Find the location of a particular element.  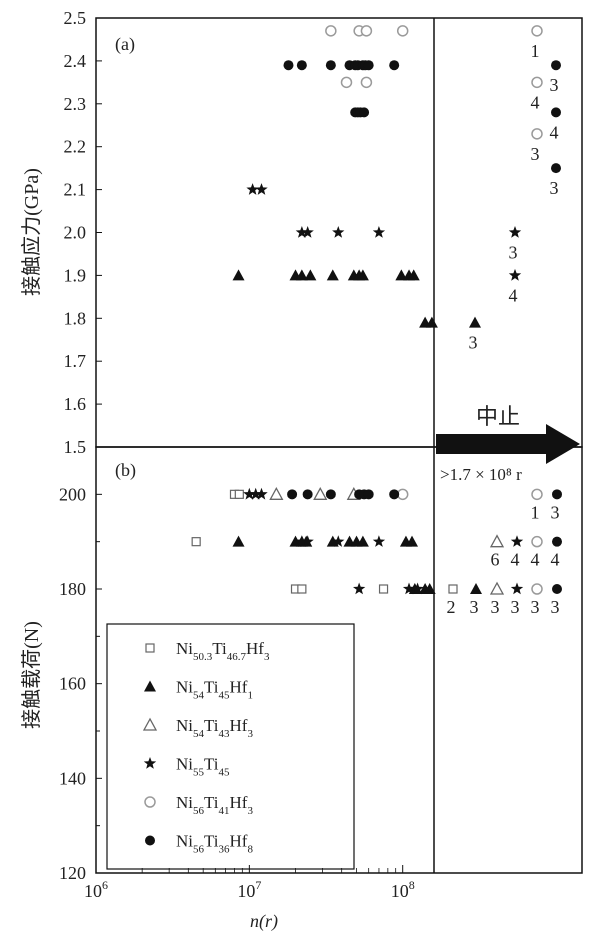

y-tick-label-a: 2.3 is located at coordinates (75, 104).